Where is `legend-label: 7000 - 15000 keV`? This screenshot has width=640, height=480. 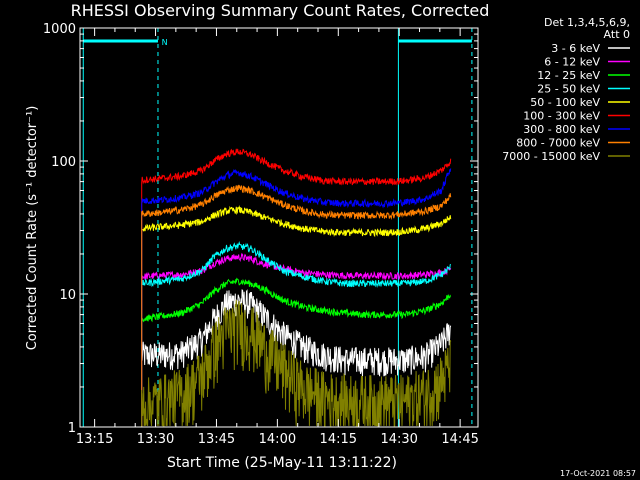
legend-label: 7000 - 15000 keV is located at coordinates (551, 156).